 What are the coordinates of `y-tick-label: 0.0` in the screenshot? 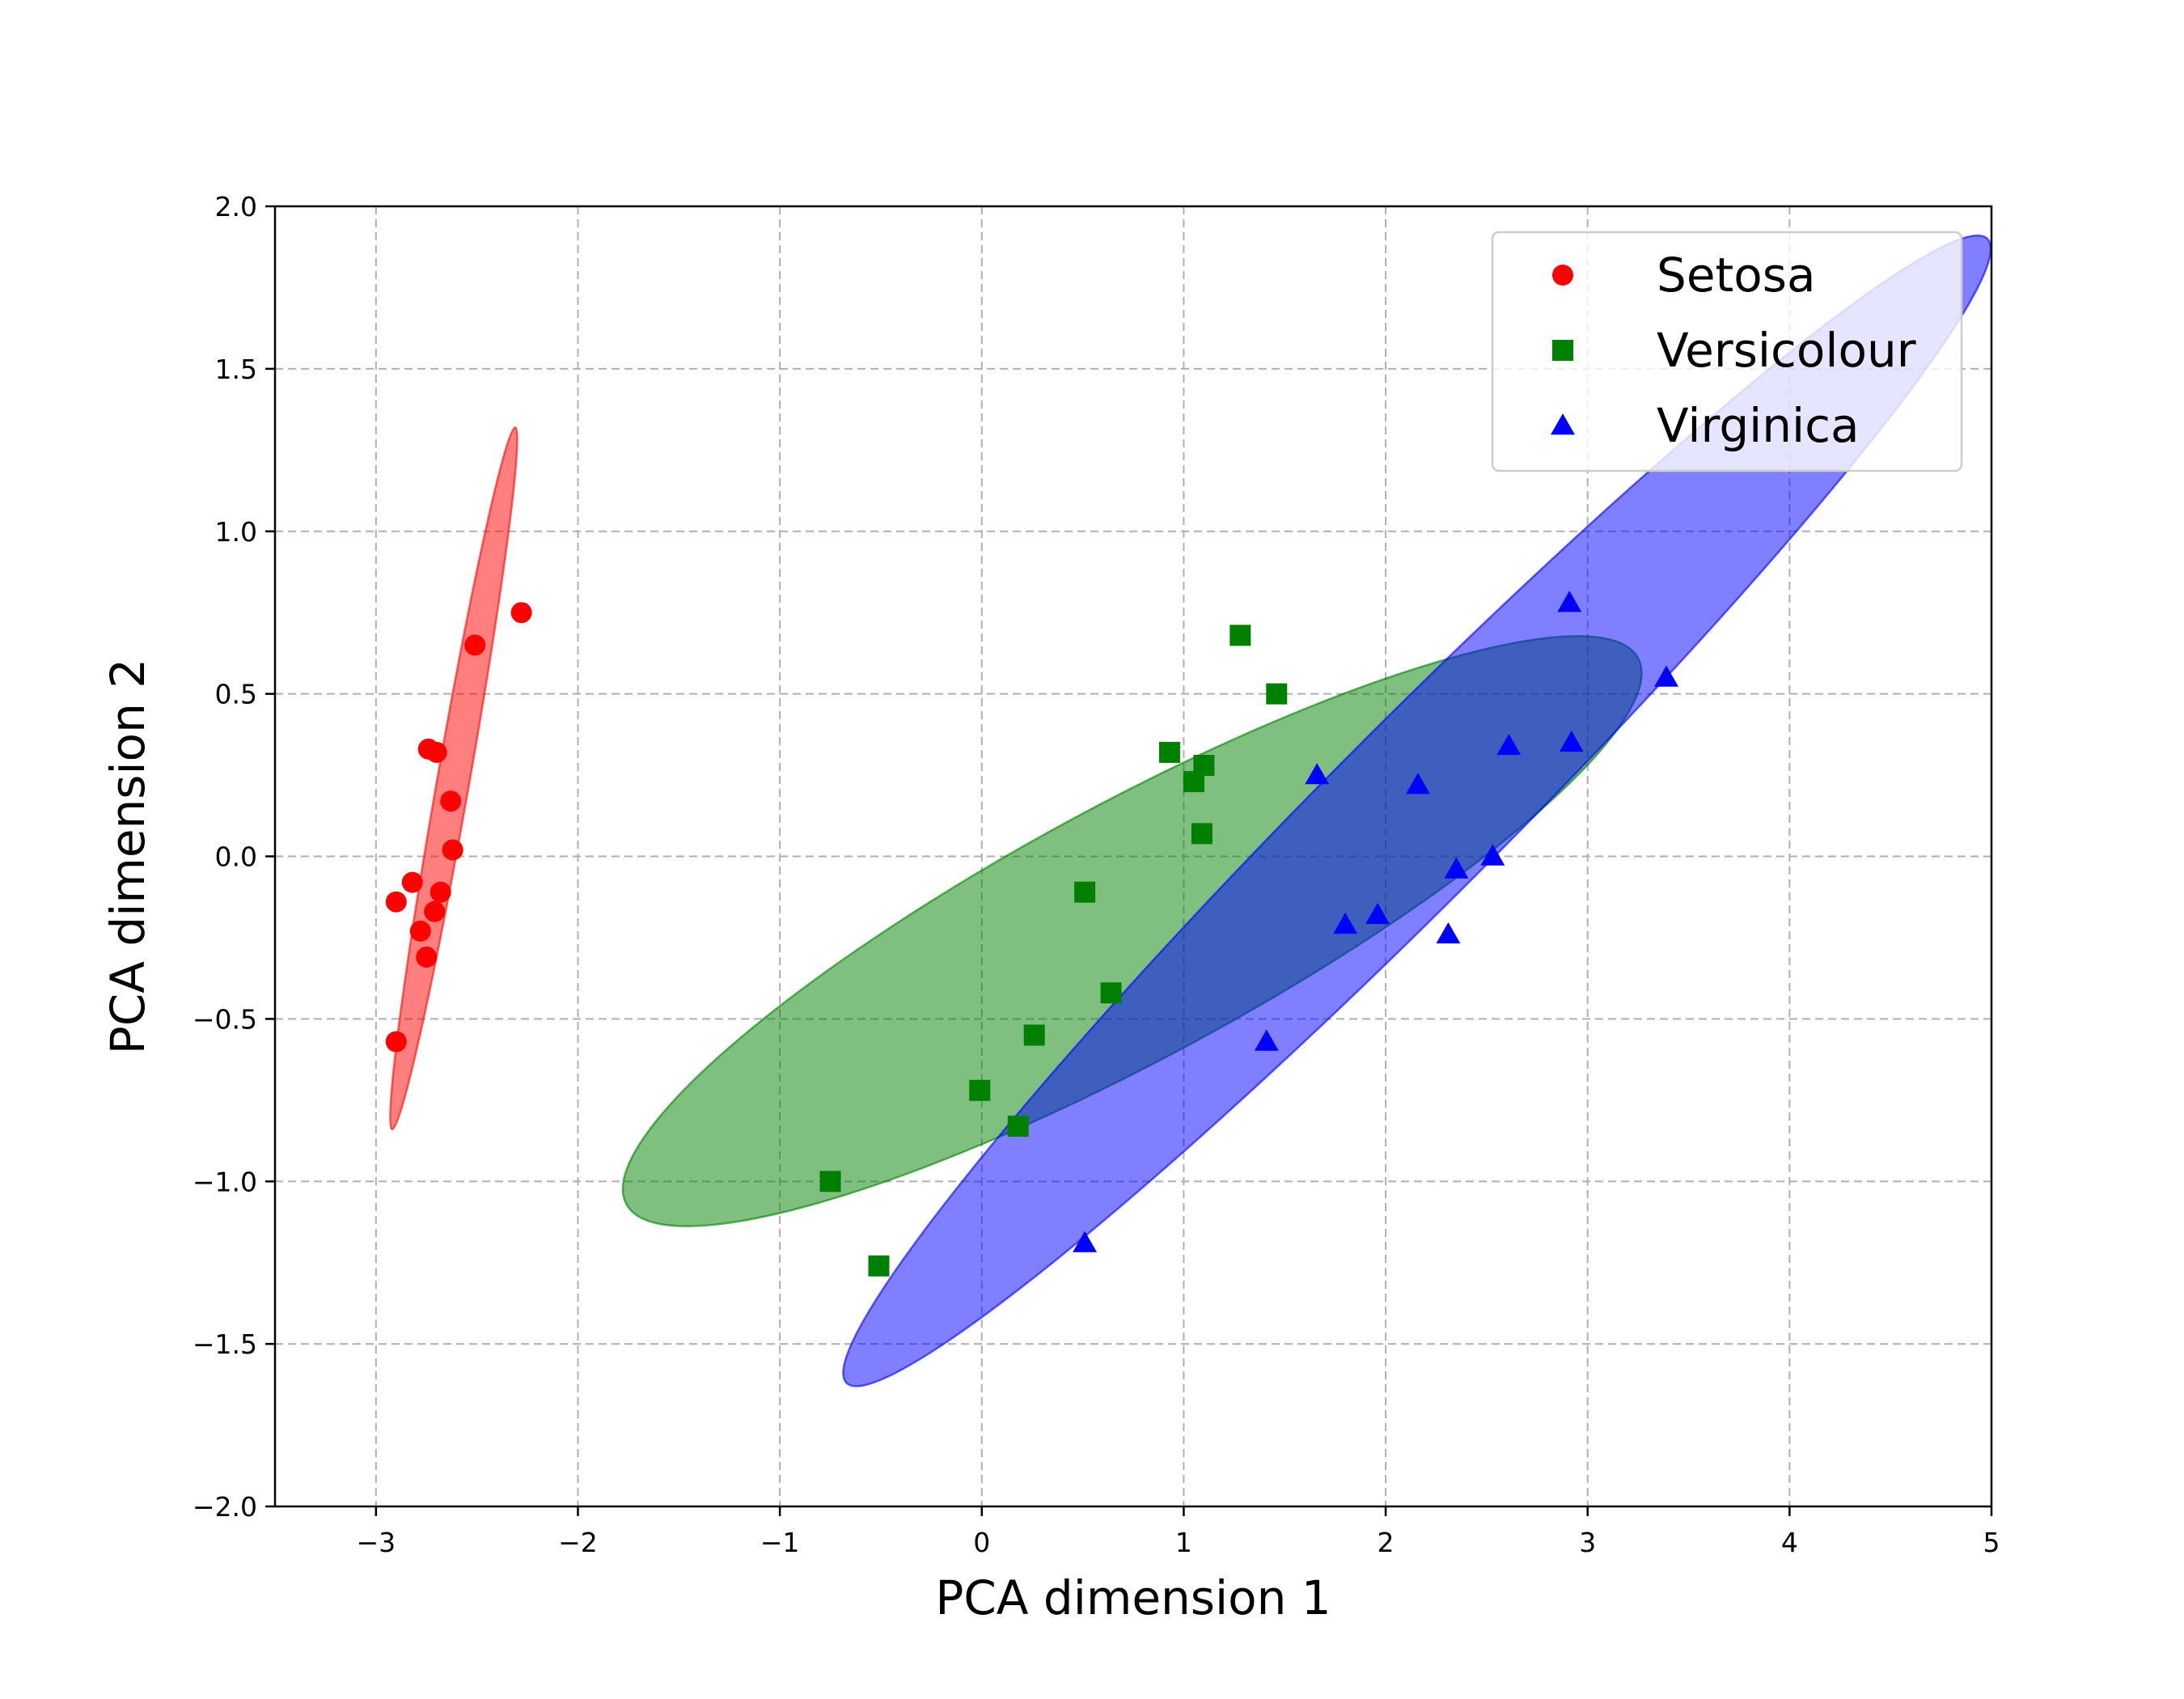 It's located at (236, 857).